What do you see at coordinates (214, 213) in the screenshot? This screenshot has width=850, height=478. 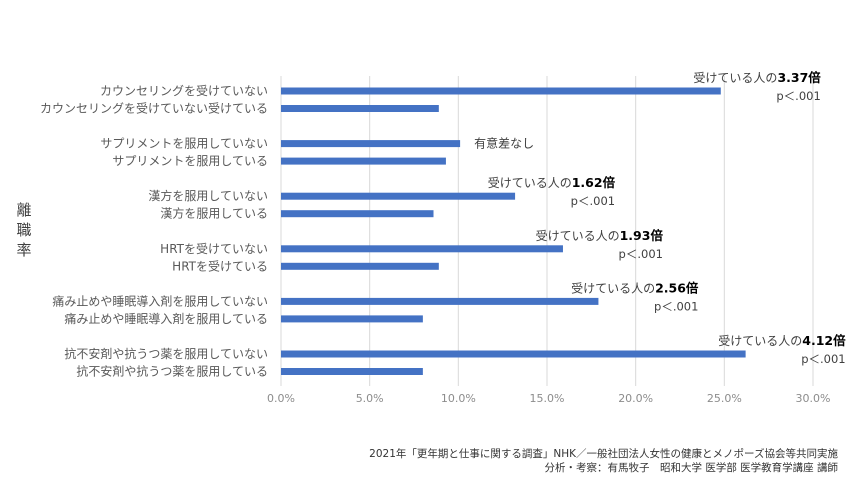 I see `category-label: 漢方を服用している` at bounding box center [214, 213].